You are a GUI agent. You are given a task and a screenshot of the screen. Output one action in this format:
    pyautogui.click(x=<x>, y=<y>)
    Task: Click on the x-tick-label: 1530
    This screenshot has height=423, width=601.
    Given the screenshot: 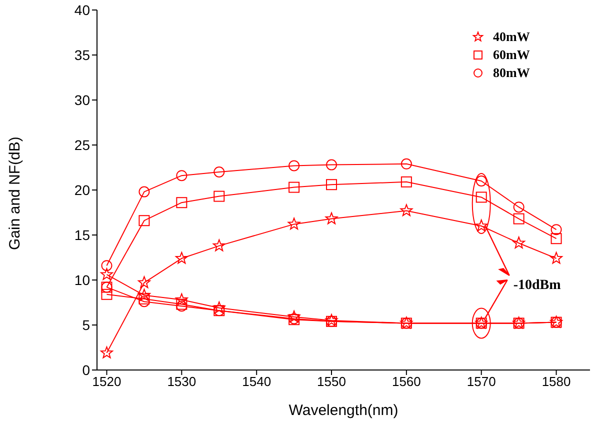 What is the action you would take?
    pyautogui.click(x=181, y=382)
    